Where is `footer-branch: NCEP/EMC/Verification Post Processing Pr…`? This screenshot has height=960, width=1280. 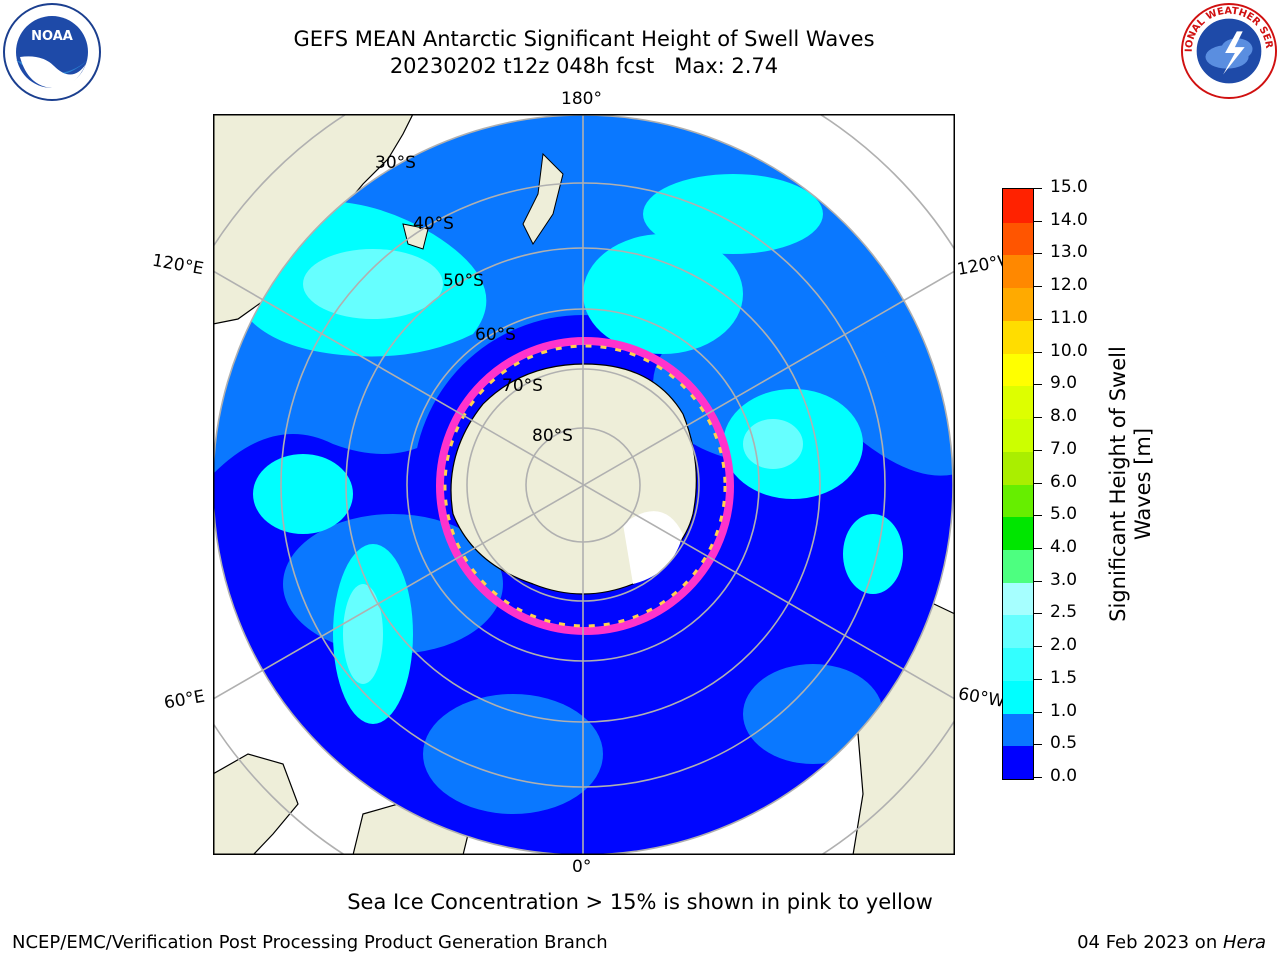
footer-branch: NCEP/EMC/Verification Post Processing Pr… is located at coordinates (310, 942).